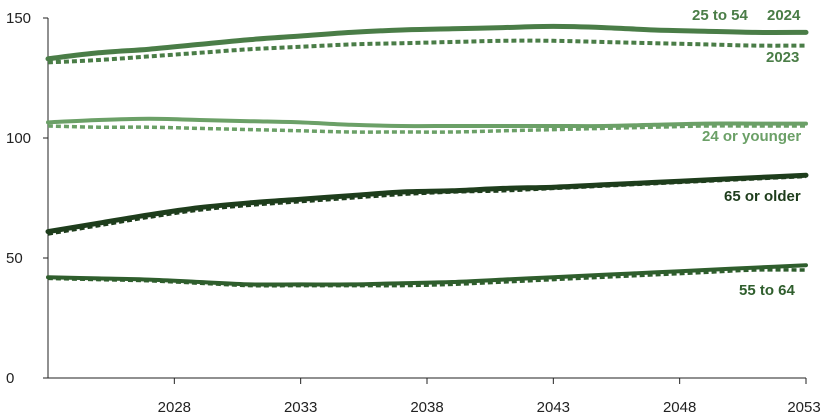 The width and height of the screenshot is (825, 419). Describe the element at coordinates (427, 278) in the screenshot. I see `series-line-55-to-64-2023` at that location.